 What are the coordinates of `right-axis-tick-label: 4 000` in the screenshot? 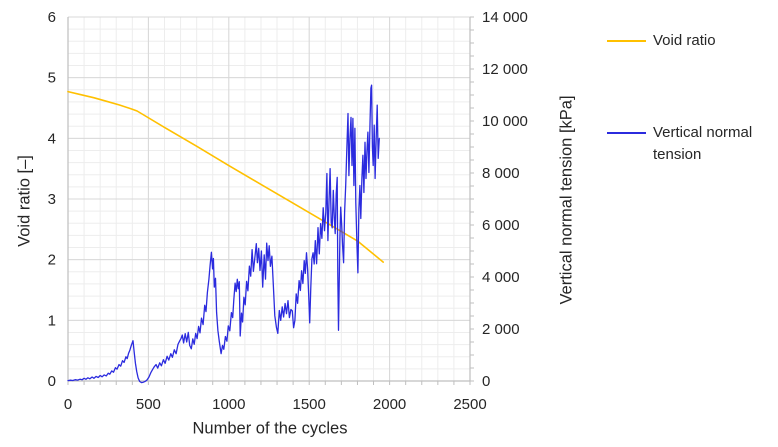 It's located at (501, 277).